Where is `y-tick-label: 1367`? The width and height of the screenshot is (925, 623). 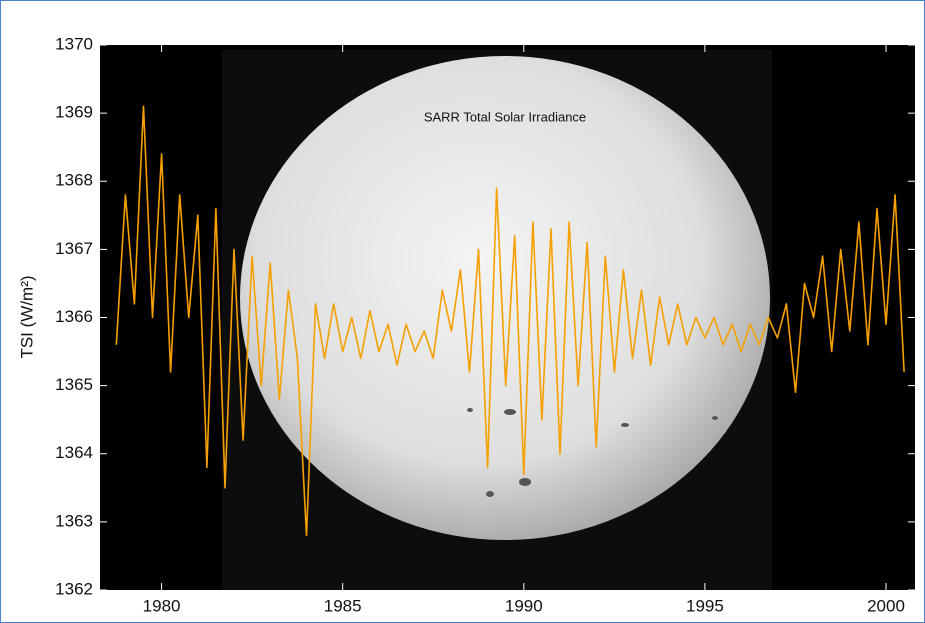
y-tick-label: 1367 is located at coordinates (74, 248).